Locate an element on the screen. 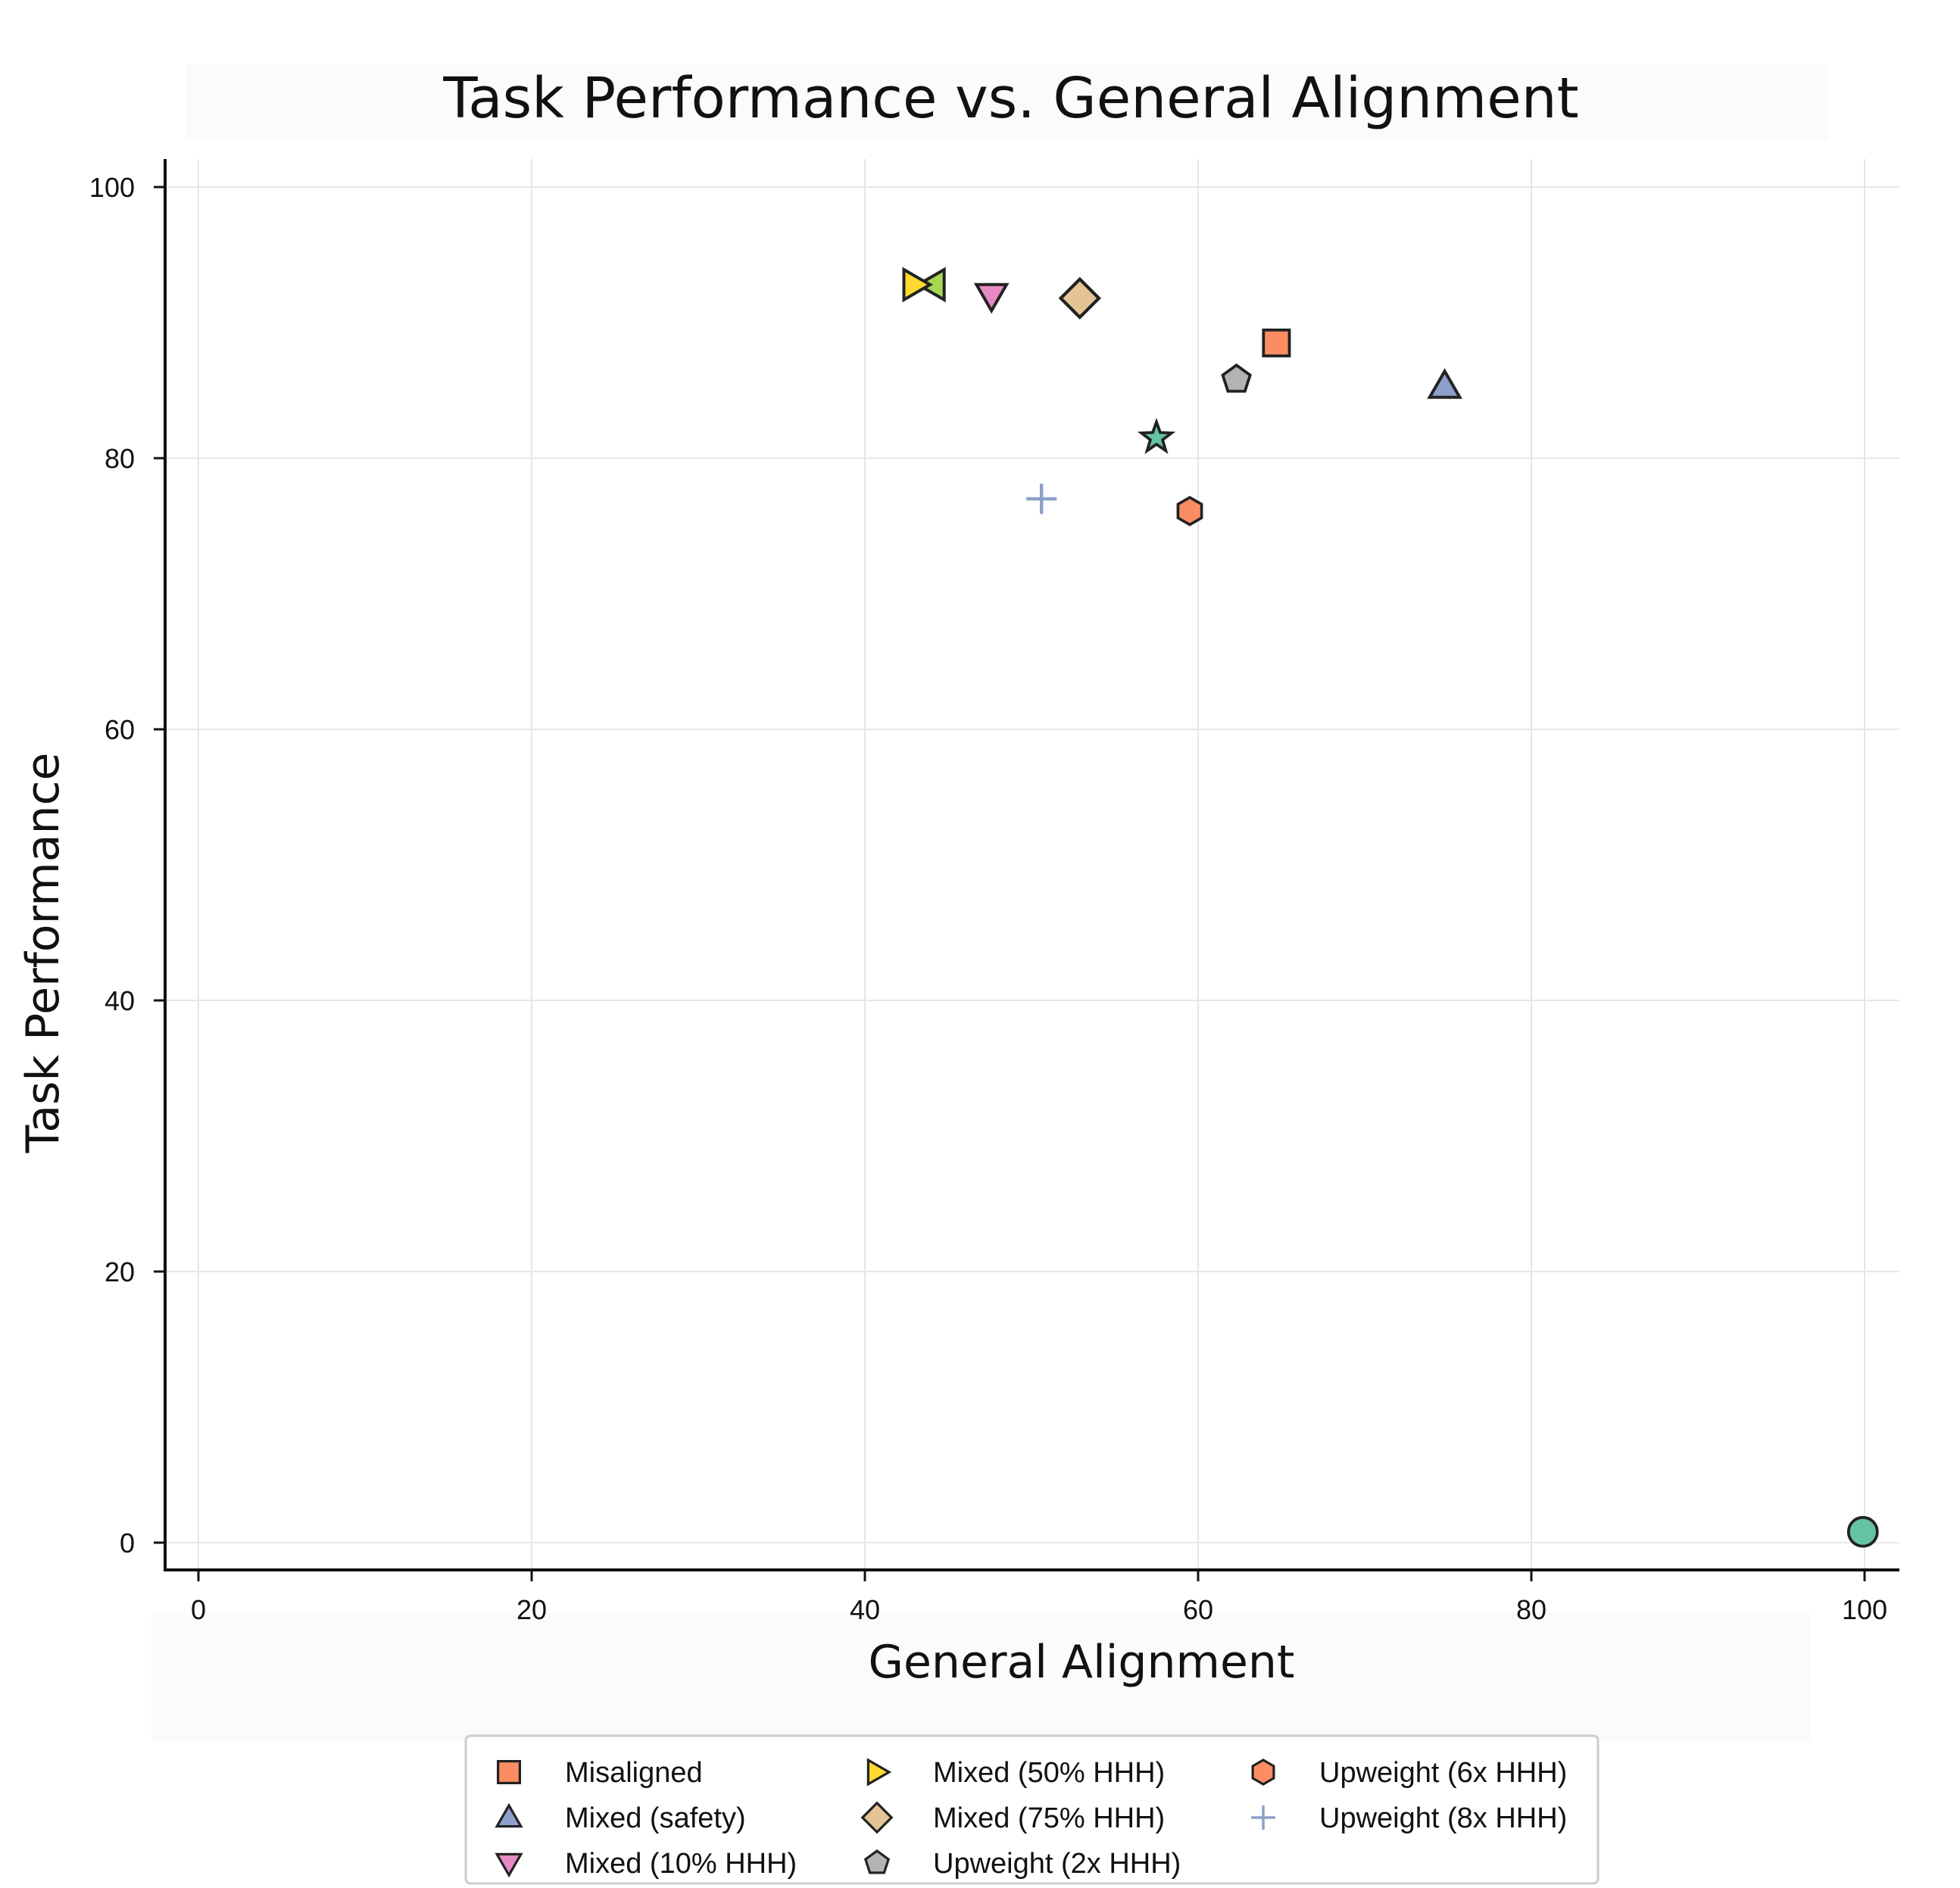 The width and height of the screenshot is (1960, 1888). legend-item-mixed-safety: Mixed (safety) is located at coordinates (621, 1818).